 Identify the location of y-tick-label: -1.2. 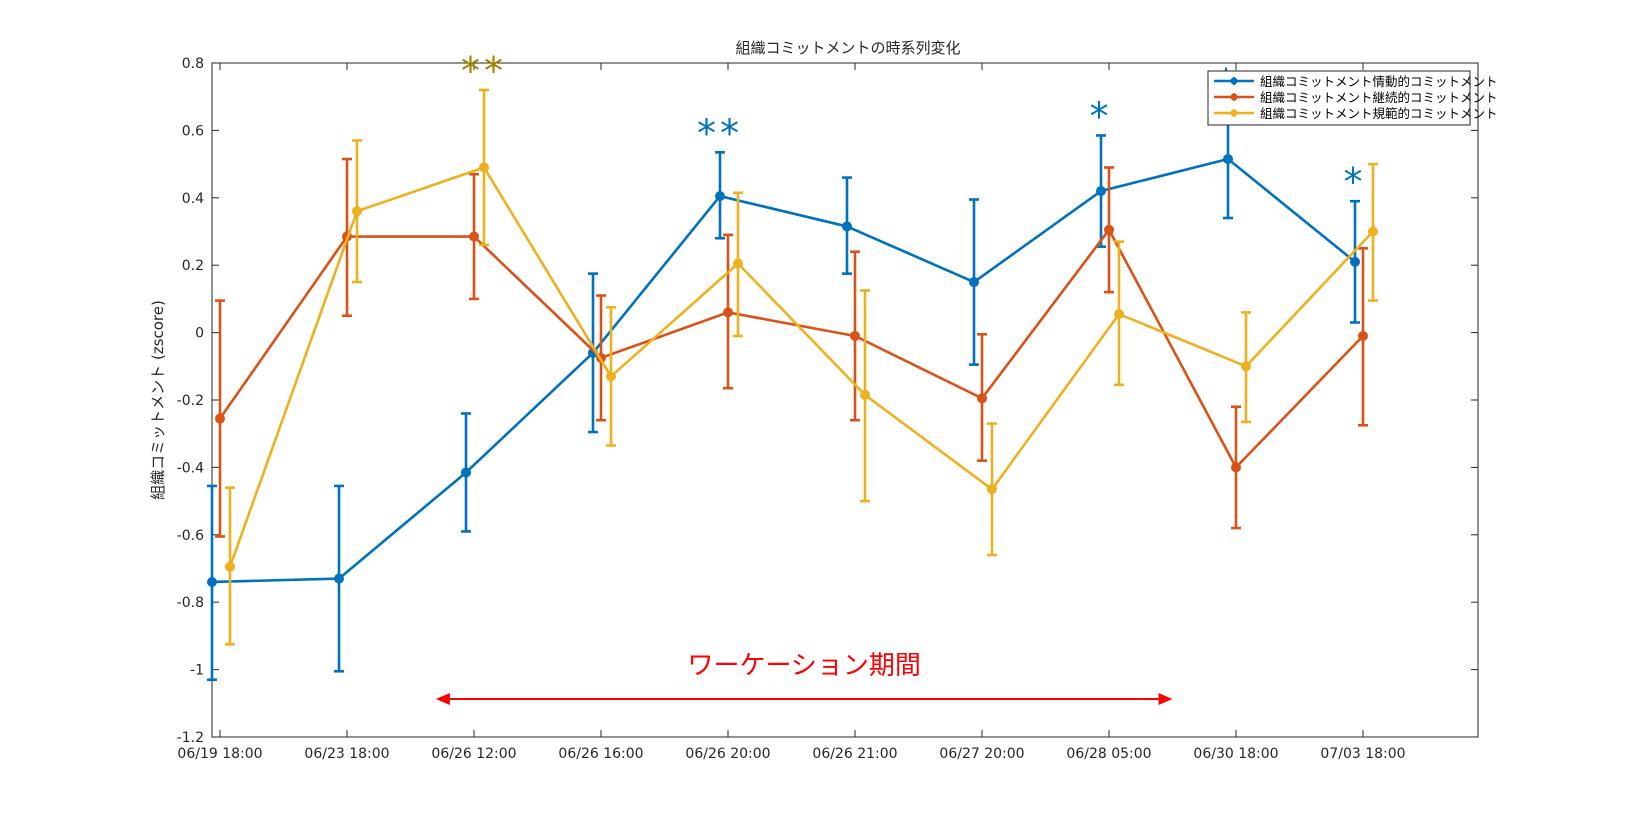
(190, 738).